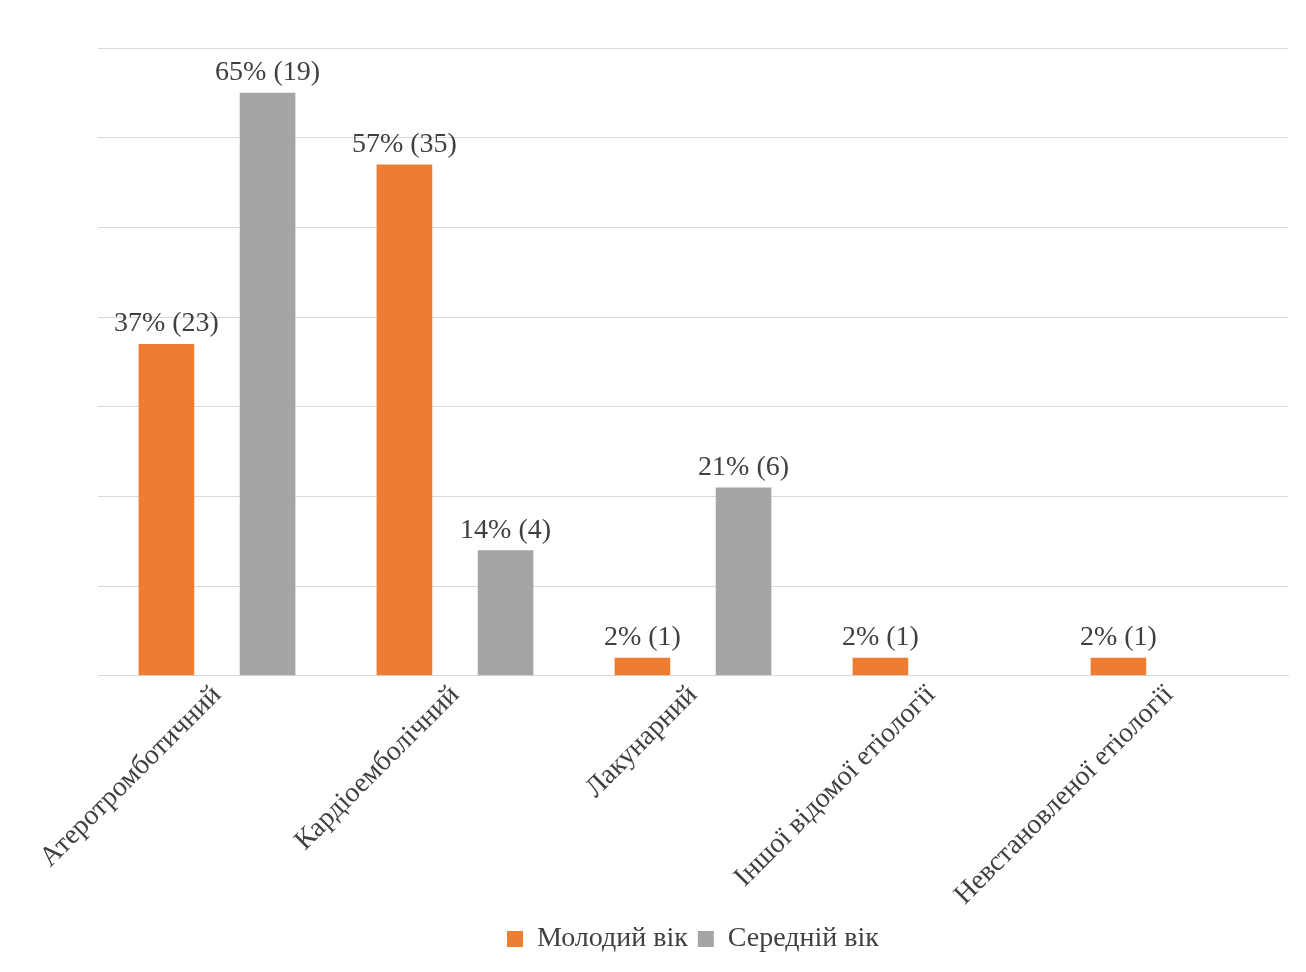 The image size is (1306, 972). Describe the element at coordinates (404, 142) in the screenshot. I see `data-label: 57% (35)` at that location.